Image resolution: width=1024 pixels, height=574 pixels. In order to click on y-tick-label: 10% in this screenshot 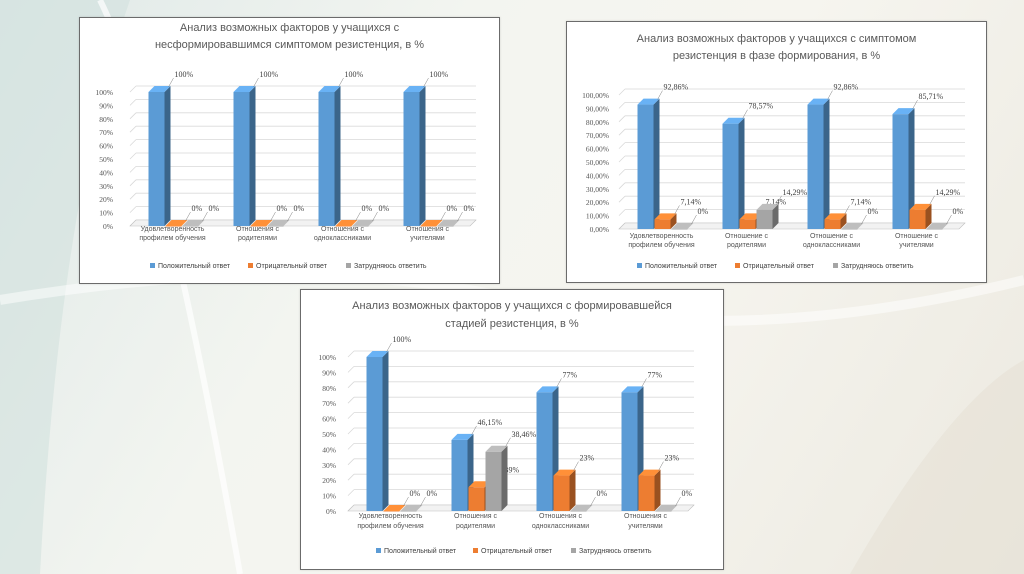, I will do `click(106, 213)`.